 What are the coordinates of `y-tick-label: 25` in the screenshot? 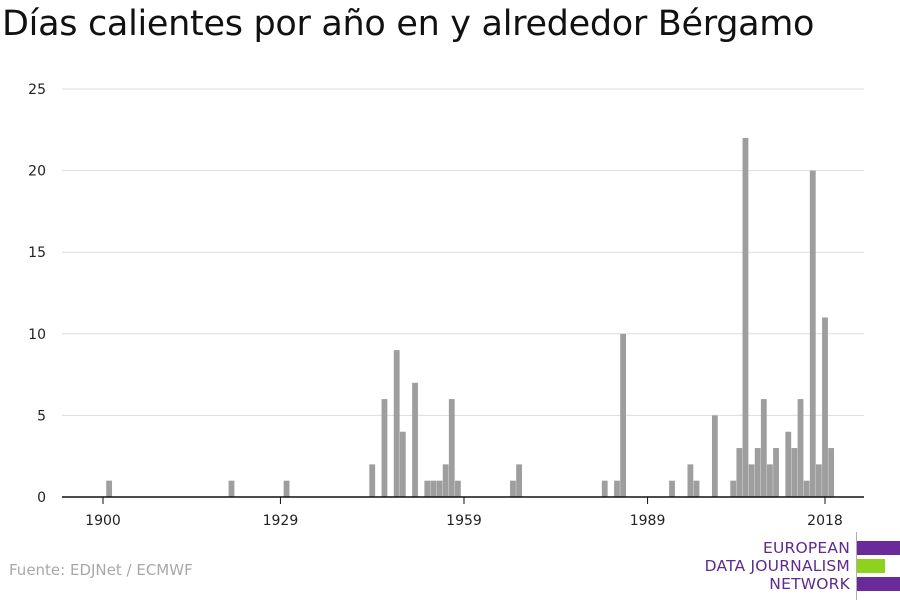 It's located at (37, 90).